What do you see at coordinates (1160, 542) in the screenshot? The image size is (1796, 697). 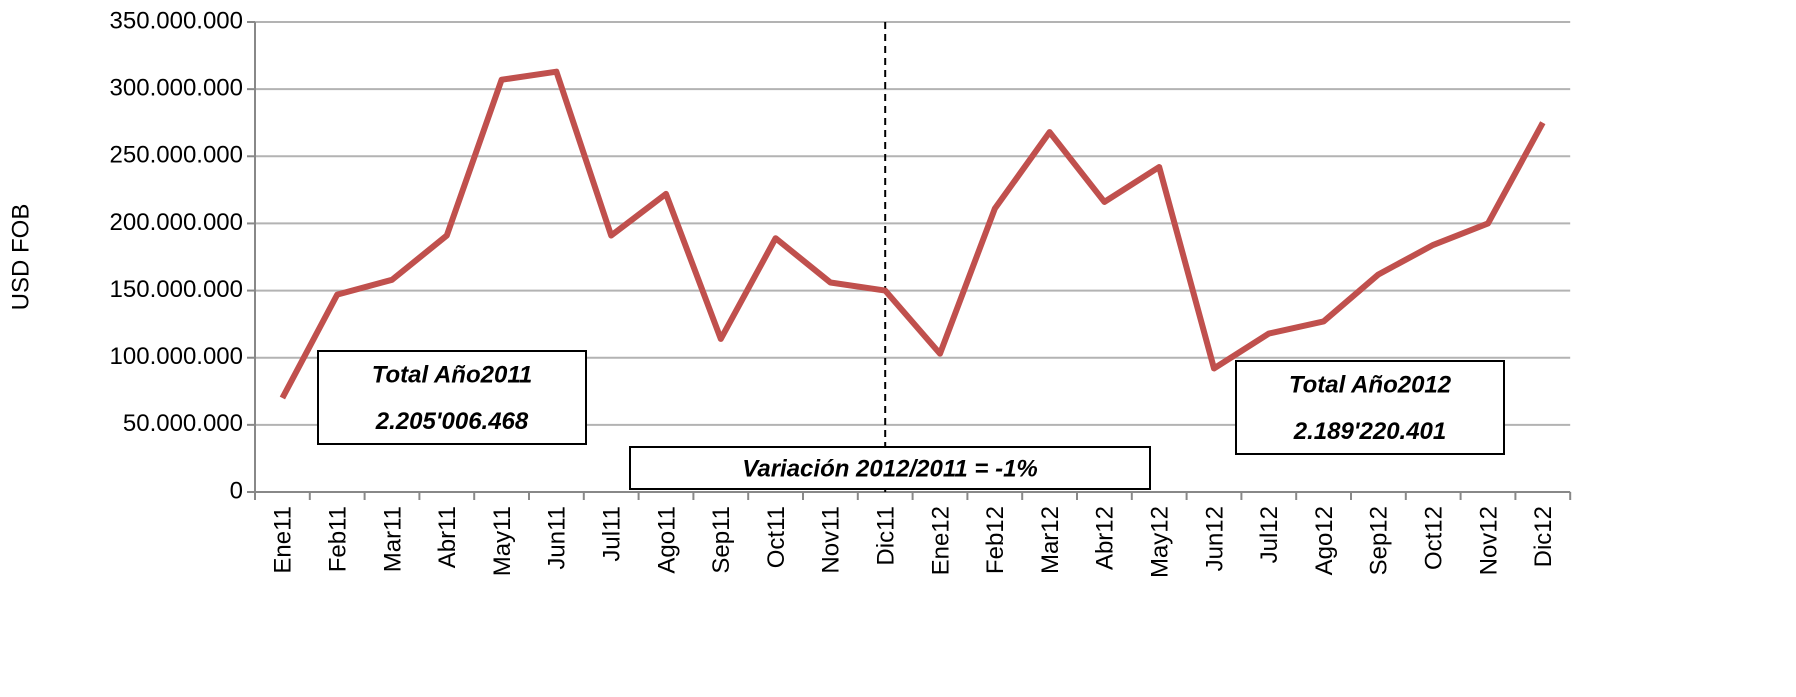 I see `x-tick-label: May12` at bounding box center [1160, 542].